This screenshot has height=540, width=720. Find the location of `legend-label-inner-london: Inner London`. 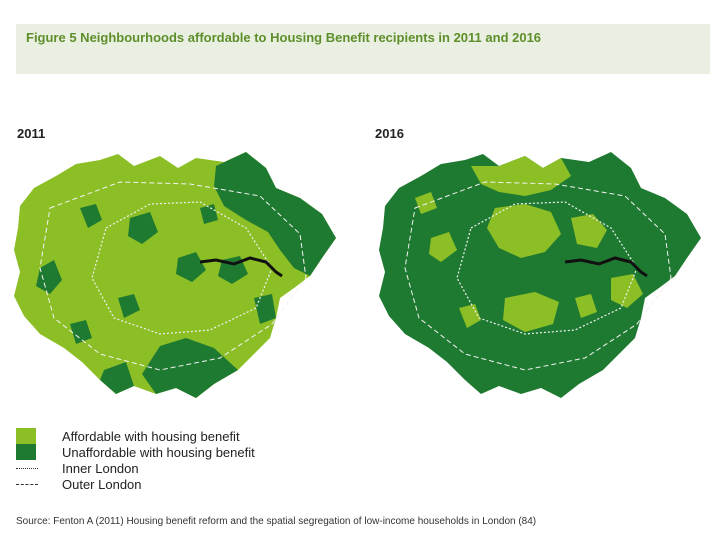

legend-label-inner-london: Inner London is located at coordinates (100, 468).